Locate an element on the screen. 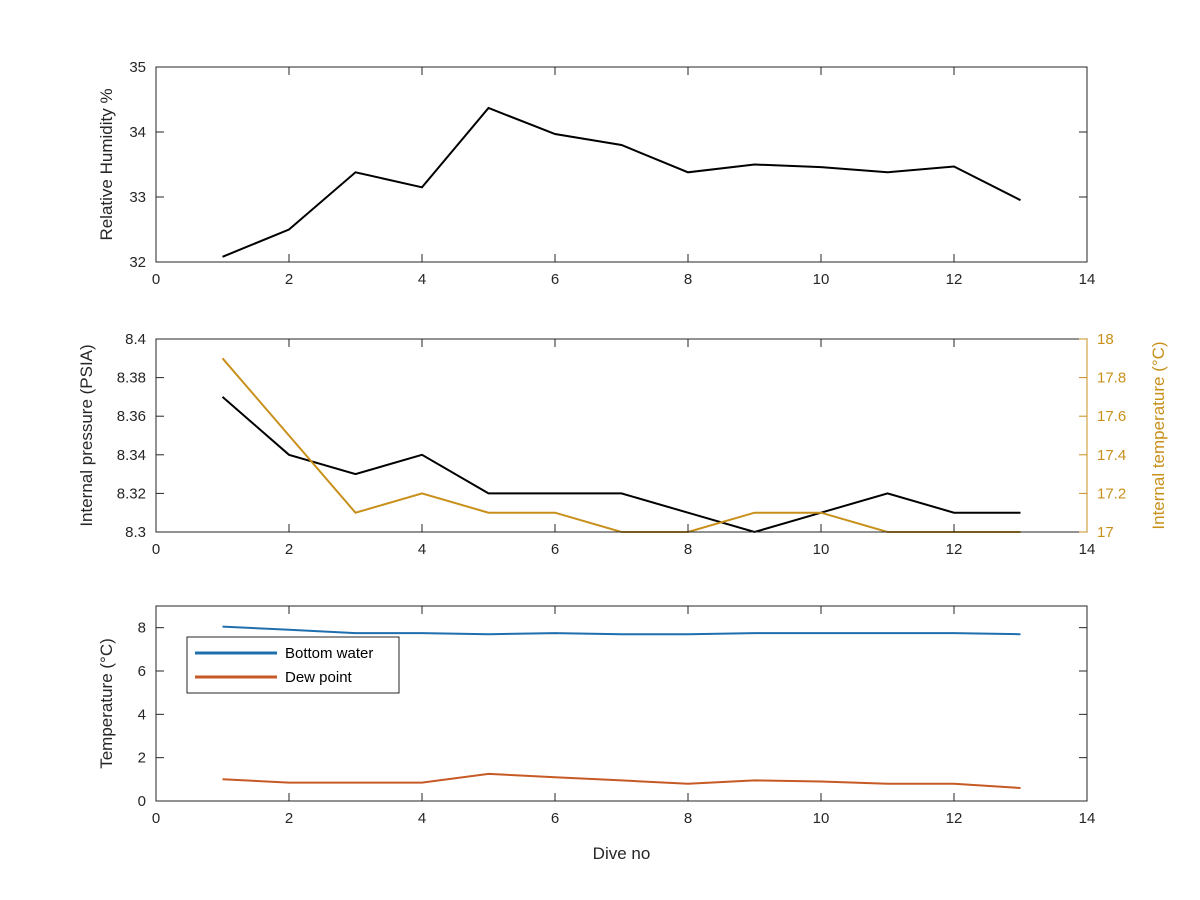 This screenshot has width=1200, height=900. y-axis-title: Internal pressure (PSIA) is located at coordinates (86, 435).